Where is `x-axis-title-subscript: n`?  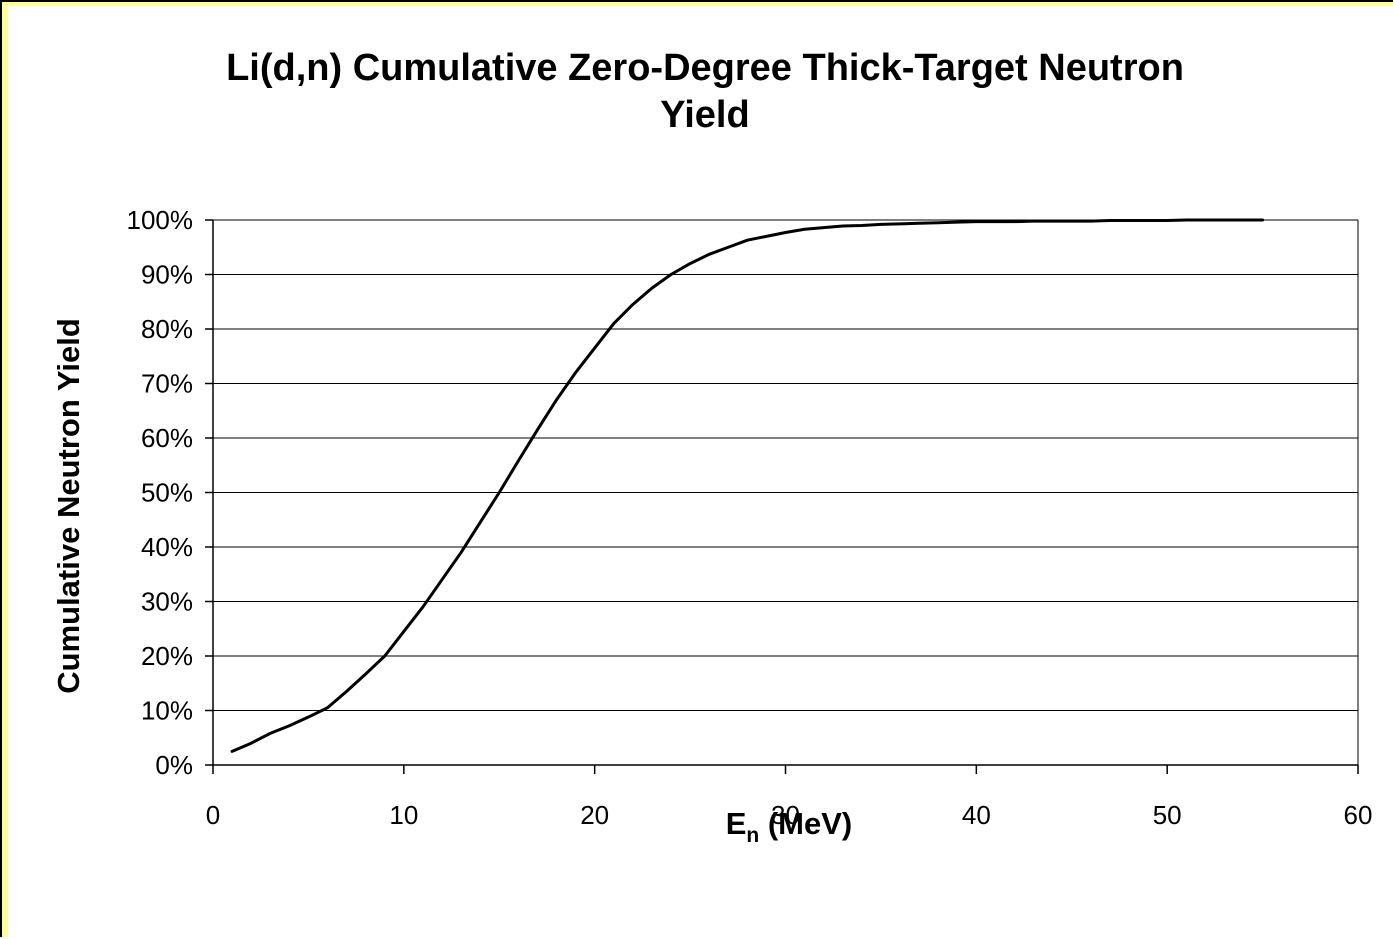 x-axis-title-subscript: n is located at coordinates (752, 835).